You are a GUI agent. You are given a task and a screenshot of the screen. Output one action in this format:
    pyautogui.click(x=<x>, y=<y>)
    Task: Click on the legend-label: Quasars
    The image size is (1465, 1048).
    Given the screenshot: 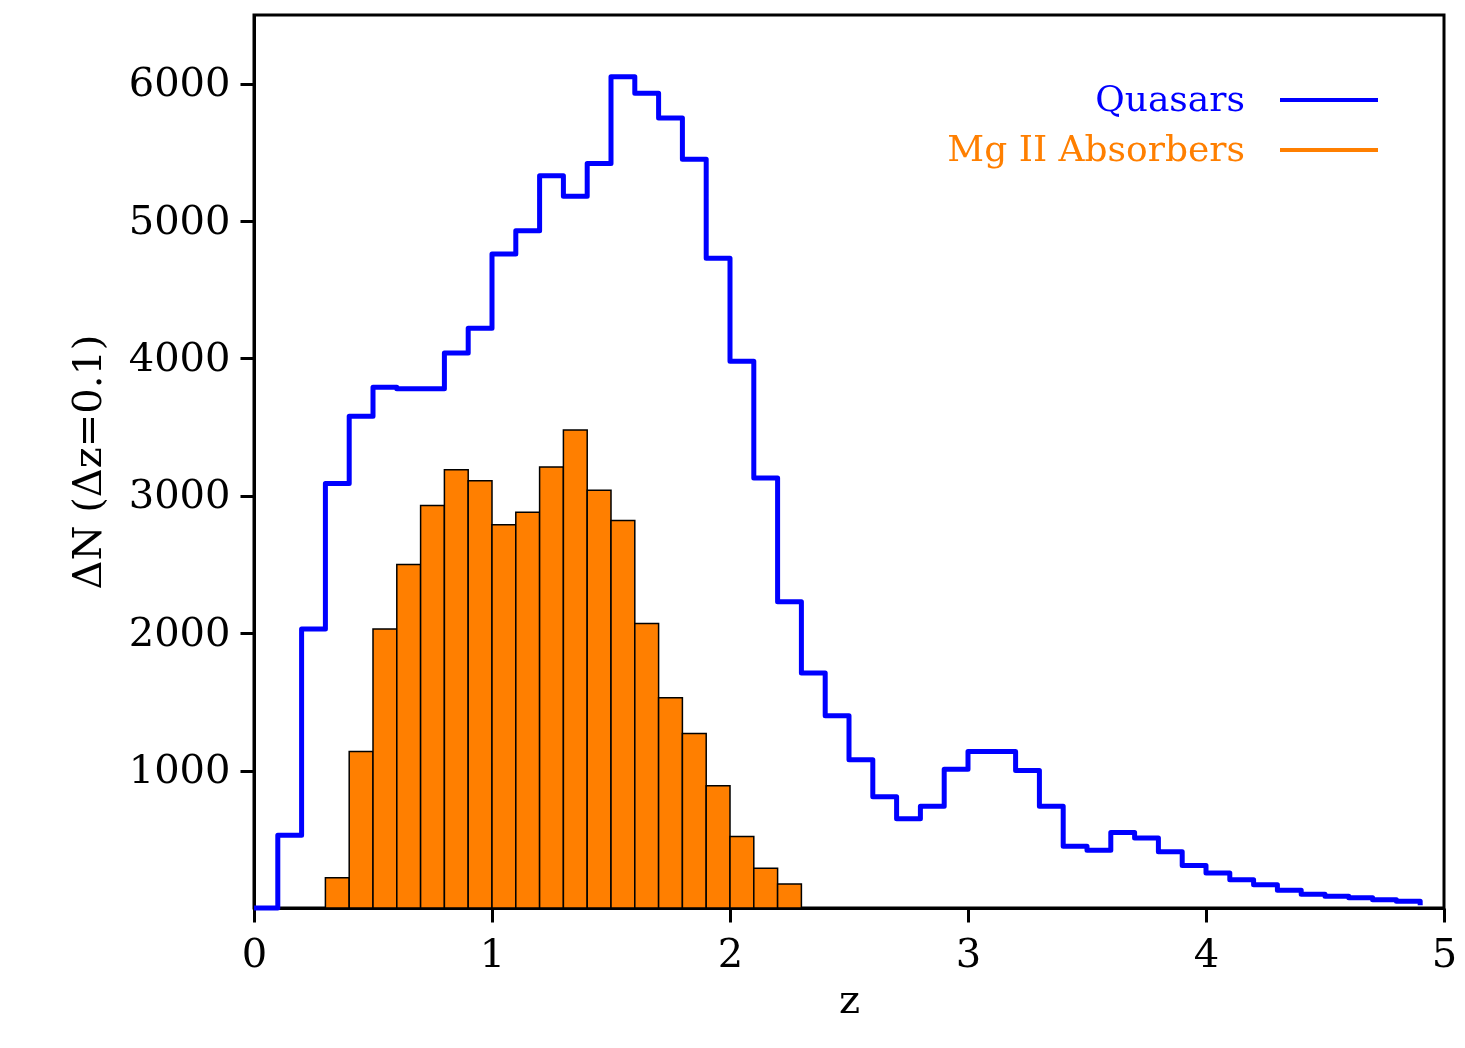 What is the action you would take?
    pyautogui.click(x=1170, y=98)
    